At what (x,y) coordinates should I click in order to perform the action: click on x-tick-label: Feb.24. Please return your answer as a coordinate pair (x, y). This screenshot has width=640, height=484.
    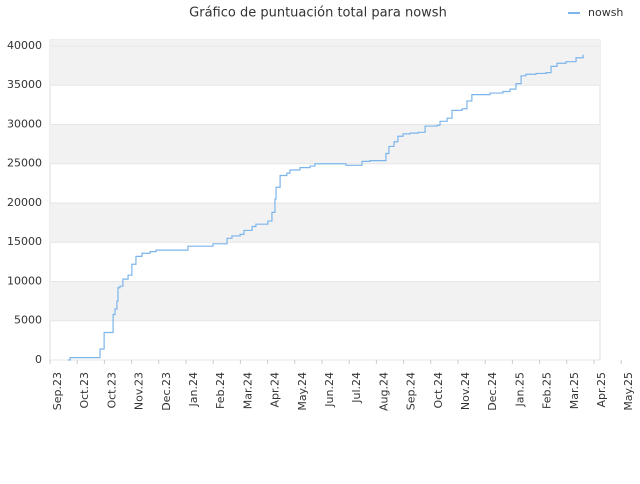
    Looking at the image, I should click on (220, 390).